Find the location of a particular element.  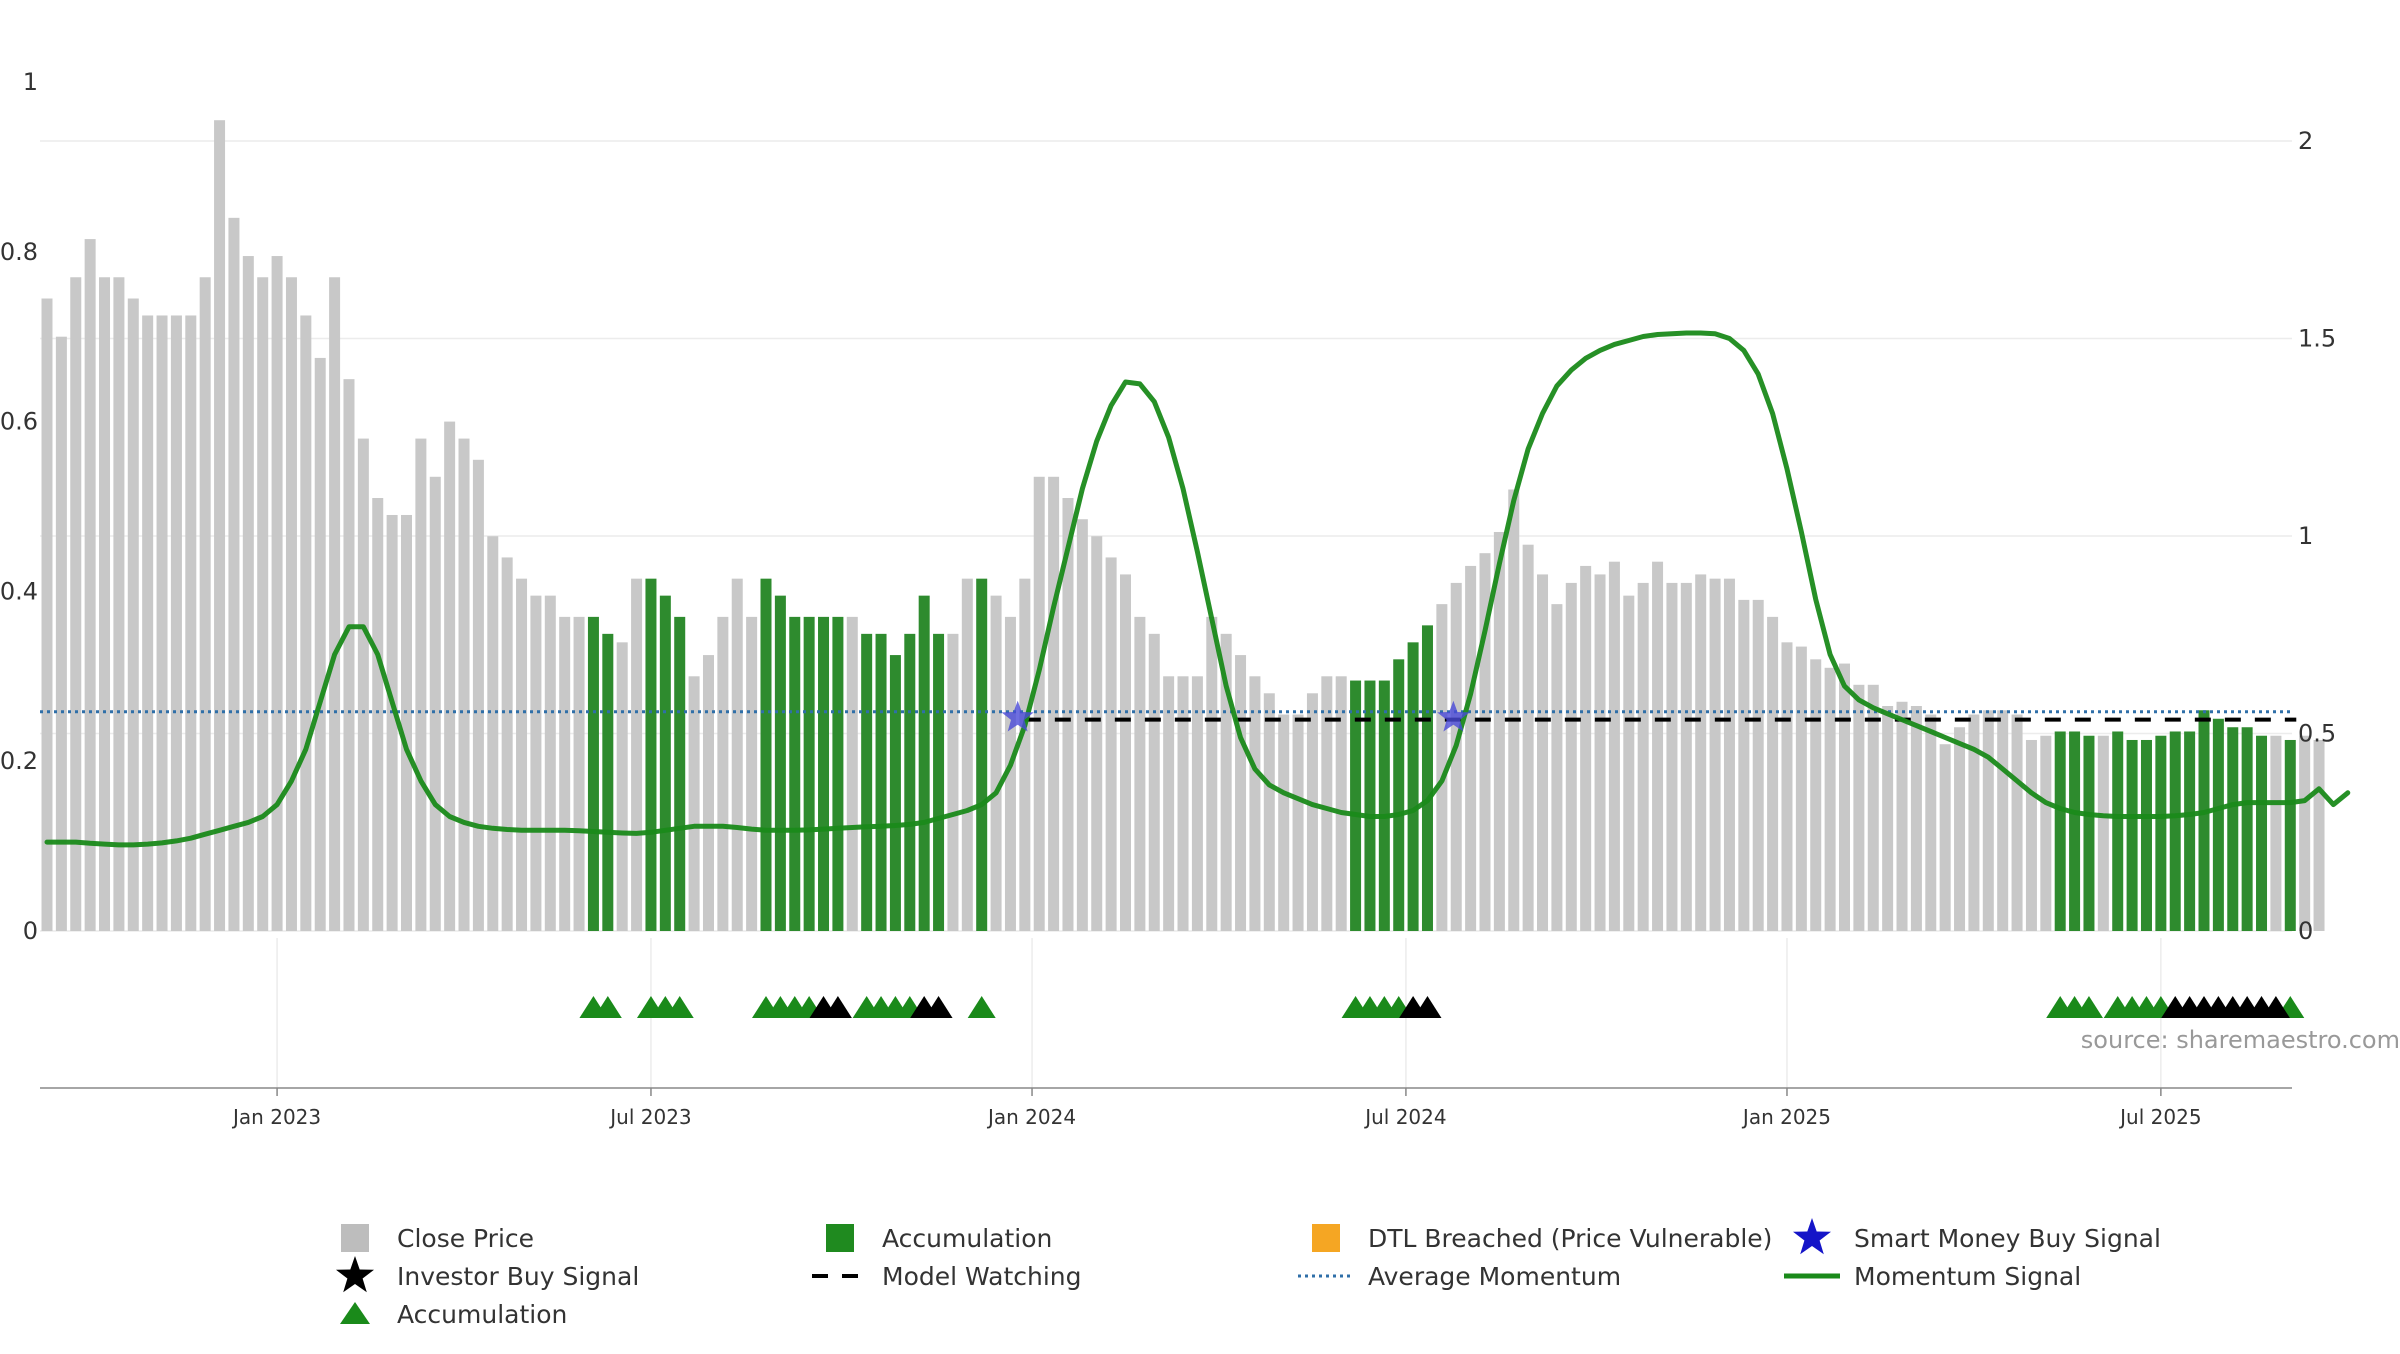

investor-buy-triangle is located at coordinates (1427, 1007).